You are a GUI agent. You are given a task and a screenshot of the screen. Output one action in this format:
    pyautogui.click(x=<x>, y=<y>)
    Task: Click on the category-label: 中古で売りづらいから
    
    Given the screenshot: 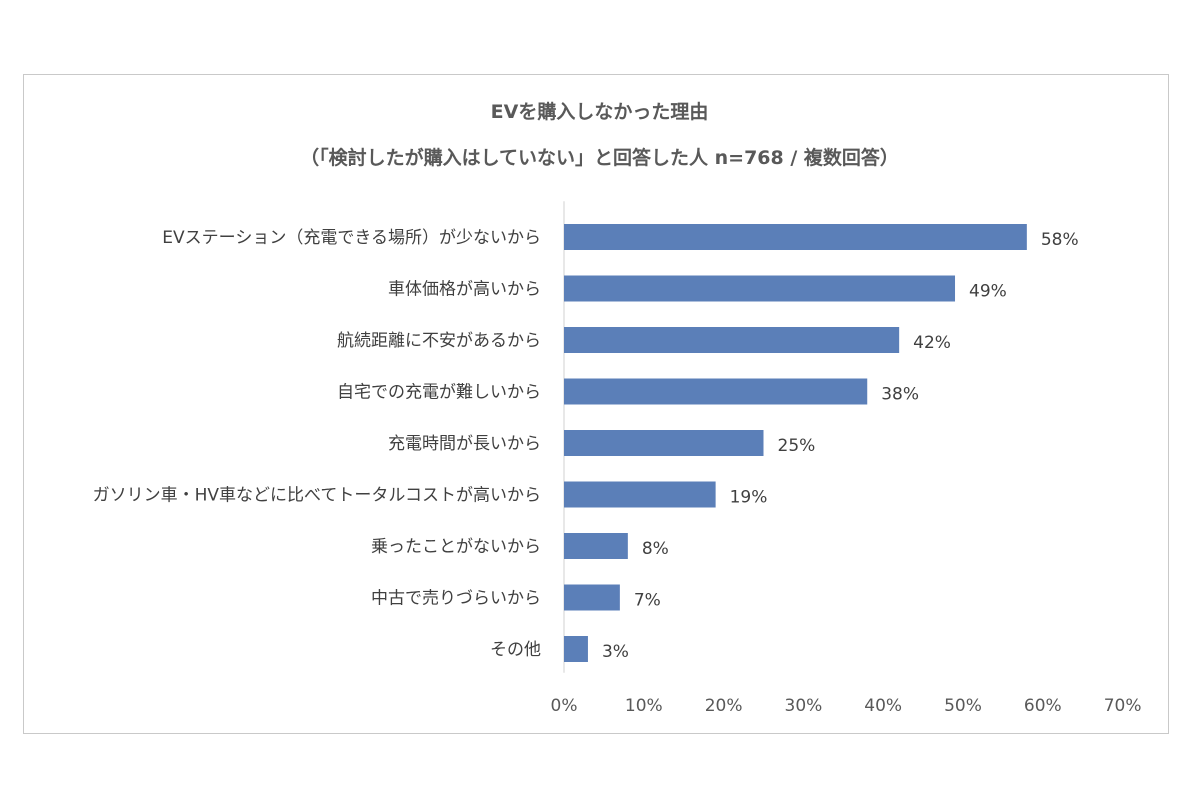 What is the action you would take?
    pyautogui.click(x=456, y=599)
    